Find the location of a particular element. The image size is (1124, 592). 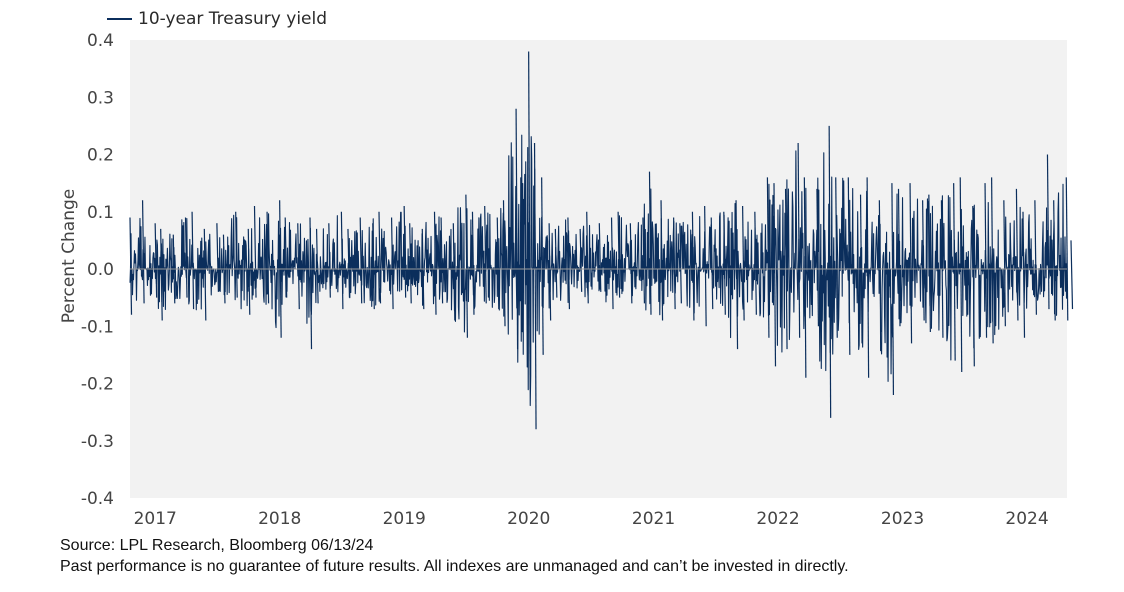

y-tick-label: 0.4 is located at coordinates (100, 41).